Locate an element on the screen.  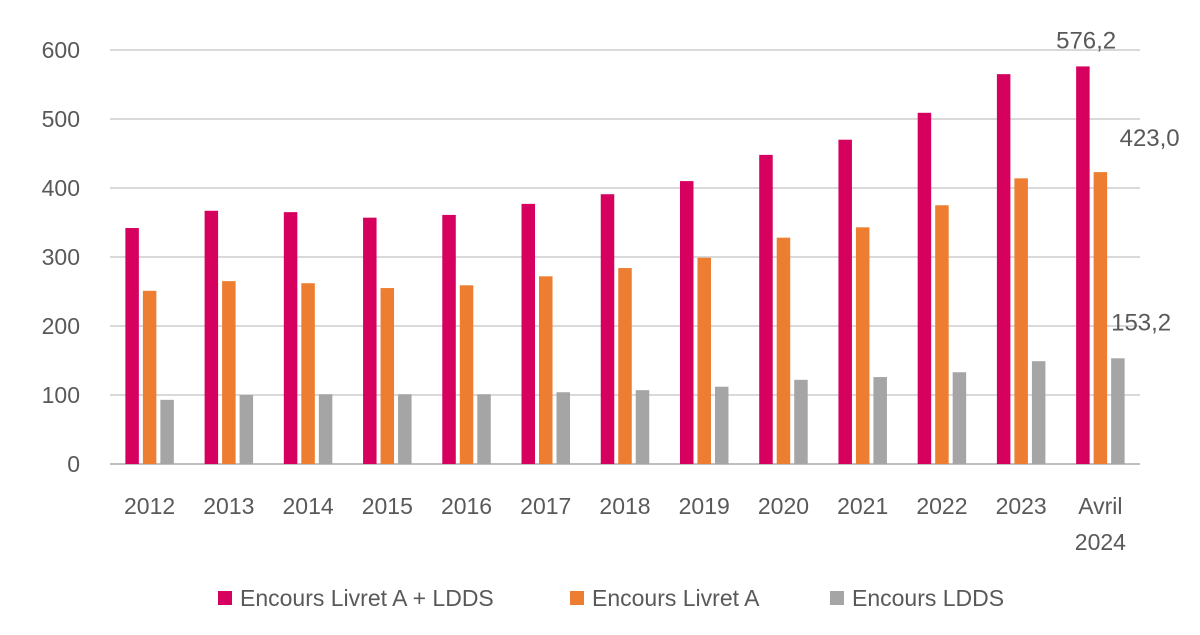
x-tick-label: 2014 is located at coordinates (307, 506).